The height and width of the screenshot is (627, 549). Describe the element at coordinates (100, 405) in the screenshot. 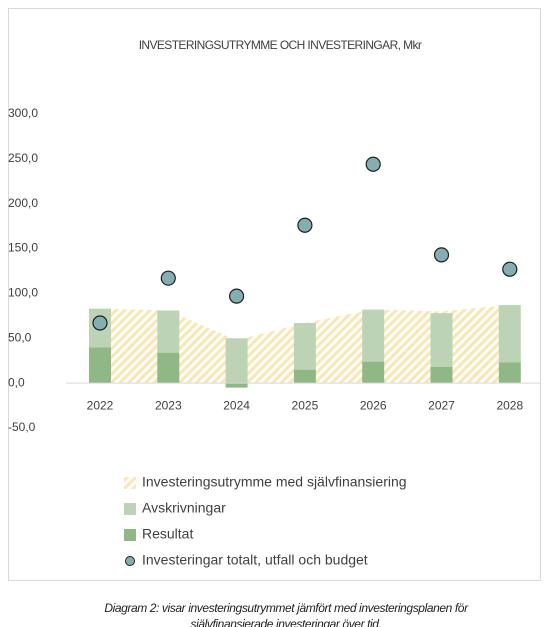

I see `x-tick-label: 2022` at that location.